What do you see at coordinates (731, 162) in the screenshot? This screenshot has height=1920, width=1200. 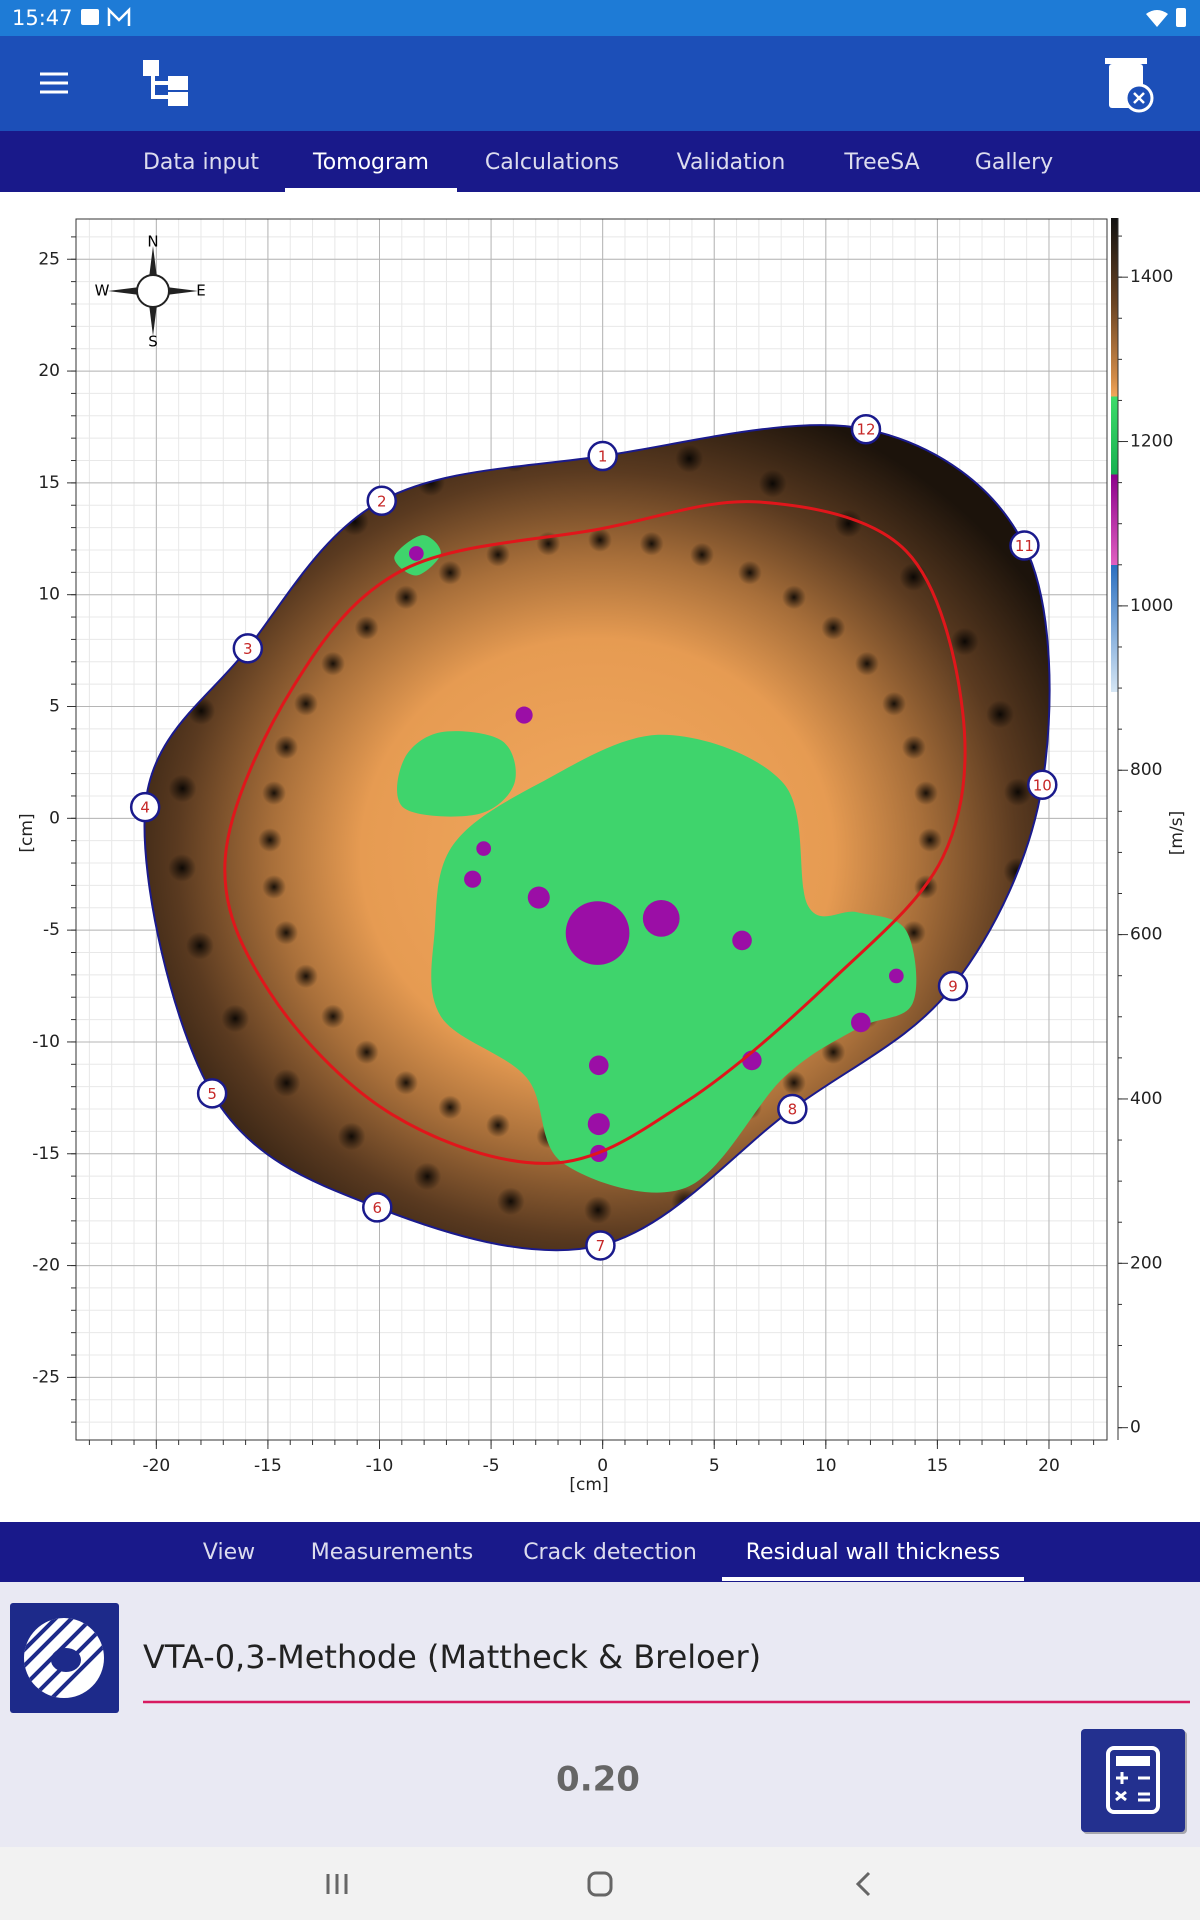 I see `tab: Validation` at bounding box center [731, 162].